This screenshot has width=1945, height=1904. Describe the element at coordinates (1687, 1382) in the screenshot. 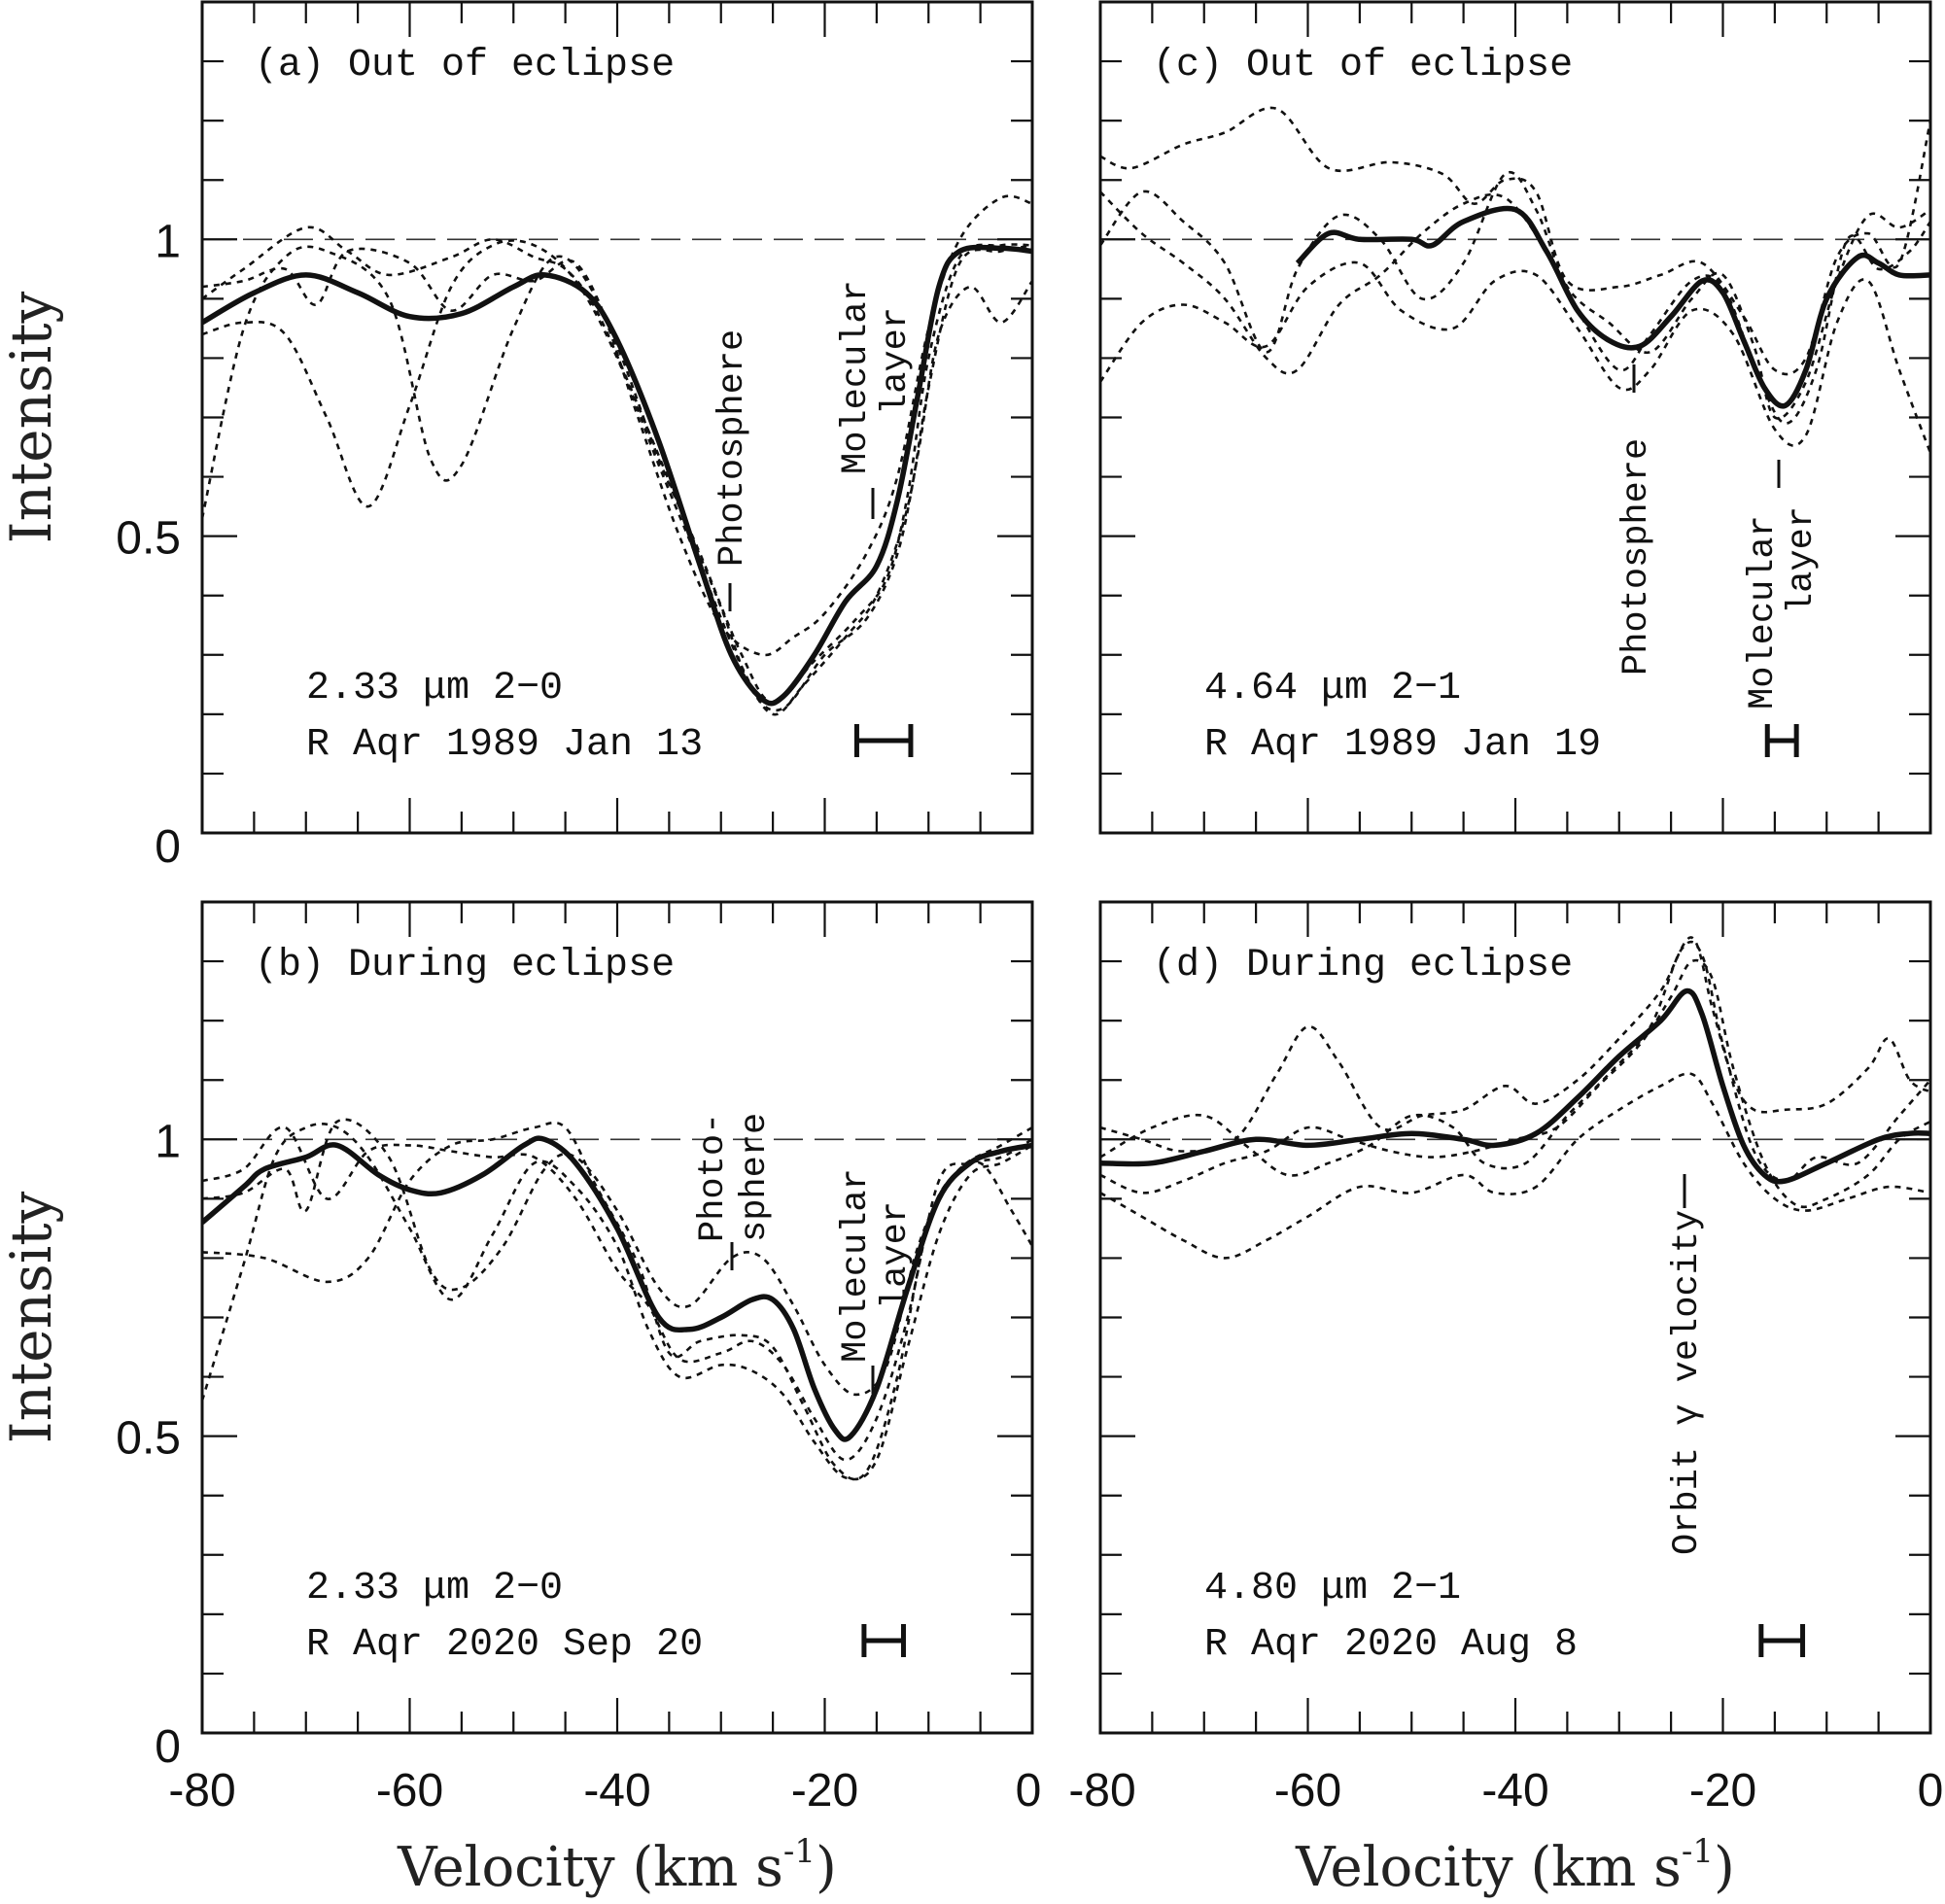

I see `annotation-label: Orbit γ velocity` at that location.